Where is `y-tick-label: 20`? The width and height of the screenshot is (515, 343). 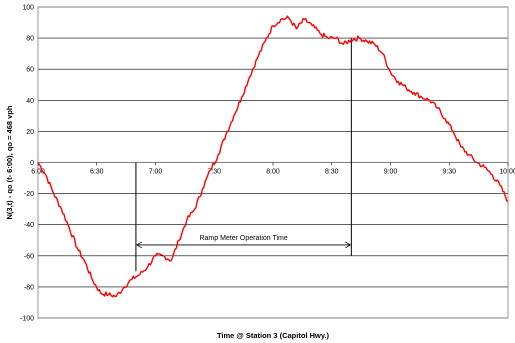
y-tick-label: 20 is located at coordinates (30, 132).